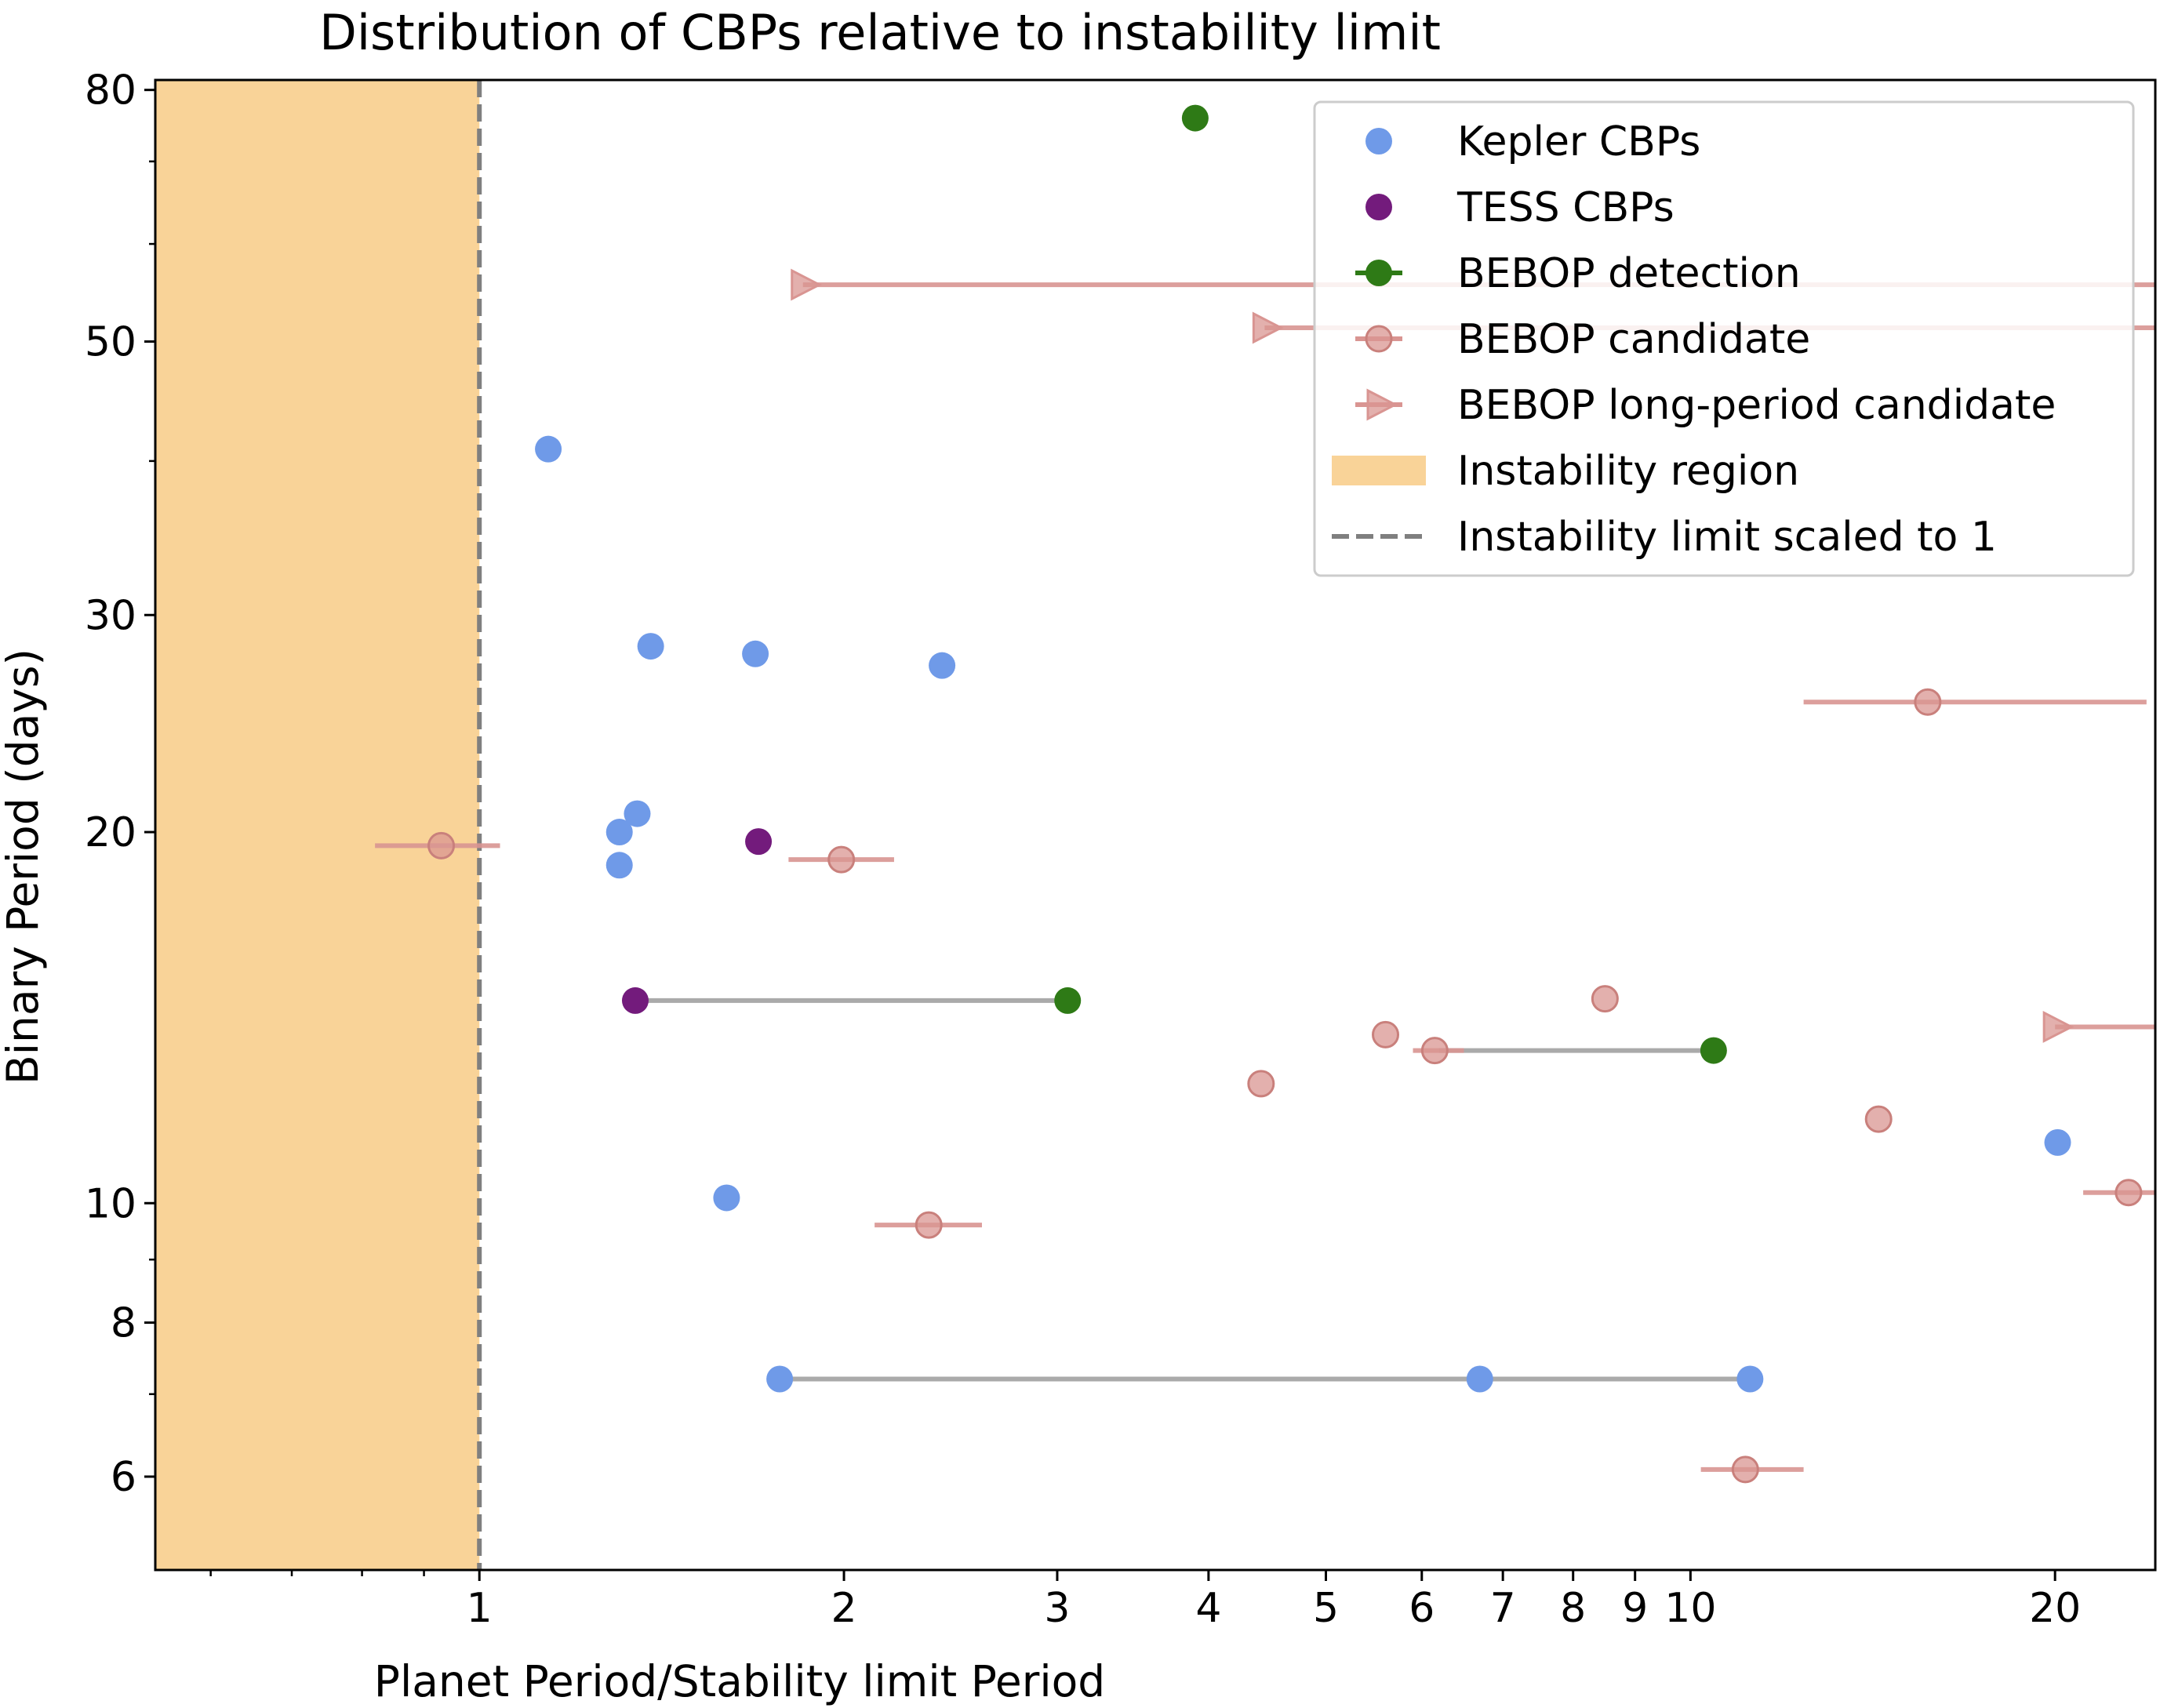 The image size is (2160, 1708). What do you see at coordinates (110, 832) in the screenshot?
I see `y-tick-label: 20` at bounding box center [110, 832].